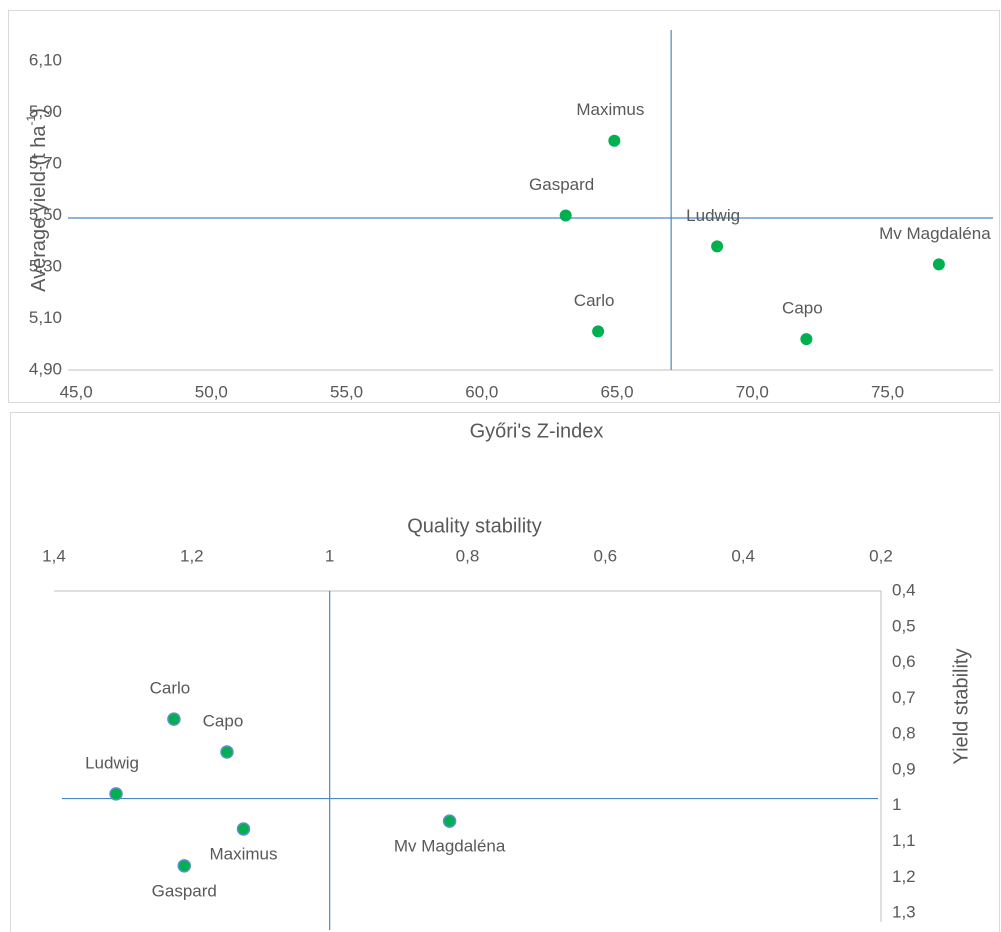 The width and height of the screenshot is (1001, 932). I want to click on y-tick-label: 5,10, so click(45, 317).